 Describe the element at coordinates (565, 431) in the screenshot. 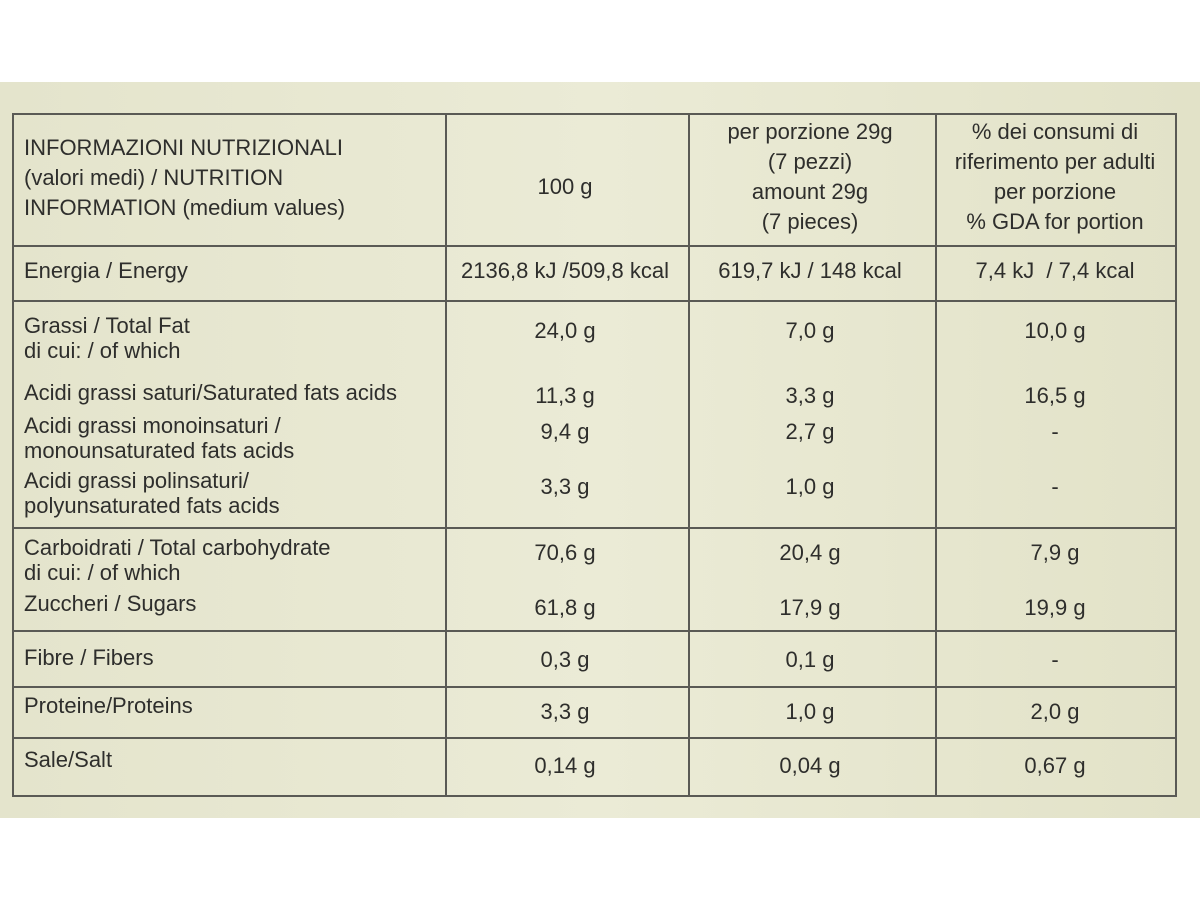

I see `row-value: 9,4 g` at that location.